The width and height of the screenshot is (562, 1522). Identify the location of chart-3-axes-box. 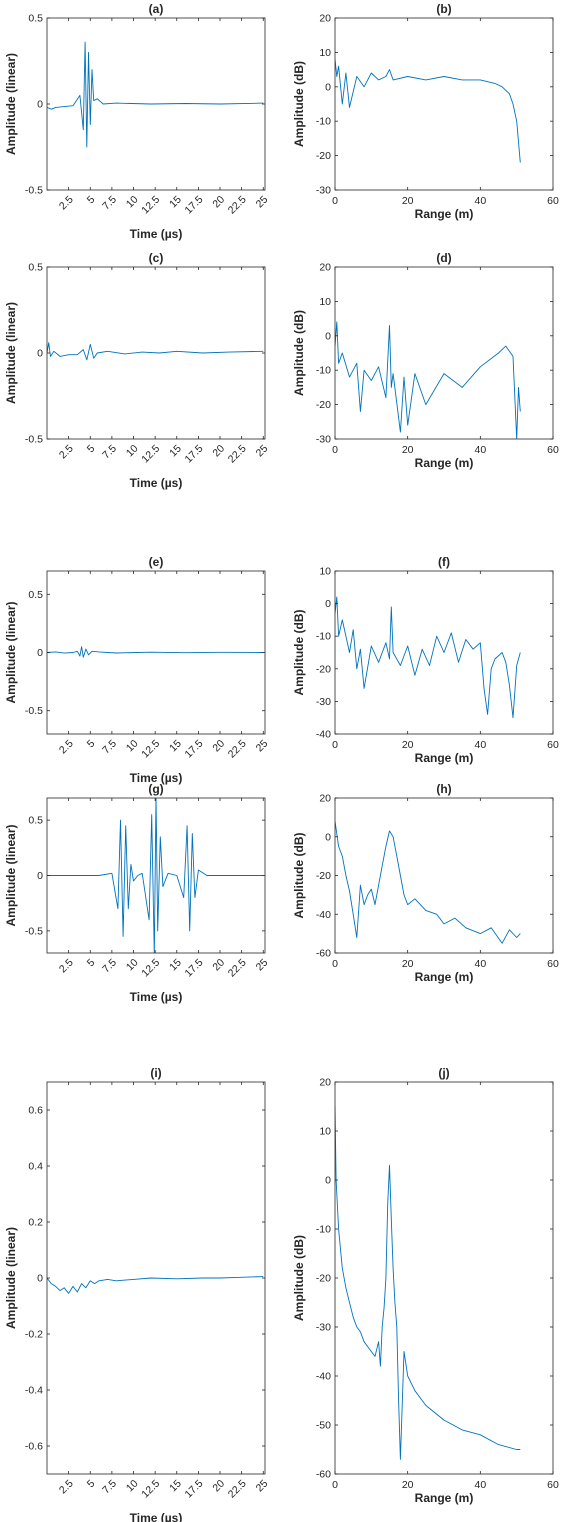
(444, 353).